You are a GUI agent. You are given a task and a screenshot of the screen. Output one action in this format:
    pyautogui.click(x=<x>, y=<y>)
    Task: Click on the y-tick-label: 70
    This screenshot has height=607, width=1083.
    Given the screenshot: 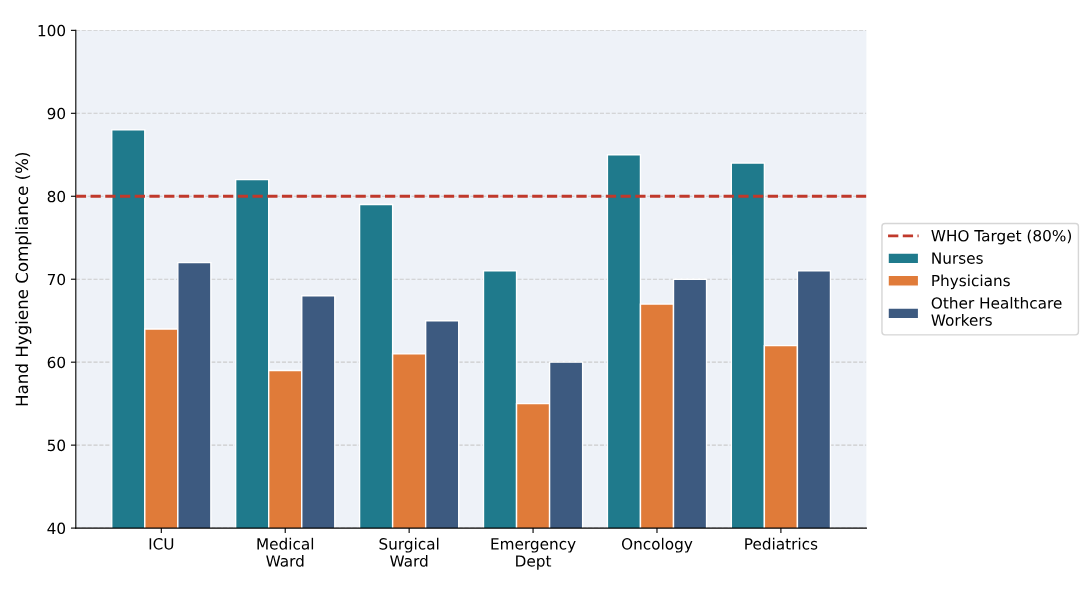 What is the action you would take?
    pyautogui.click(x=56, y=279)
    